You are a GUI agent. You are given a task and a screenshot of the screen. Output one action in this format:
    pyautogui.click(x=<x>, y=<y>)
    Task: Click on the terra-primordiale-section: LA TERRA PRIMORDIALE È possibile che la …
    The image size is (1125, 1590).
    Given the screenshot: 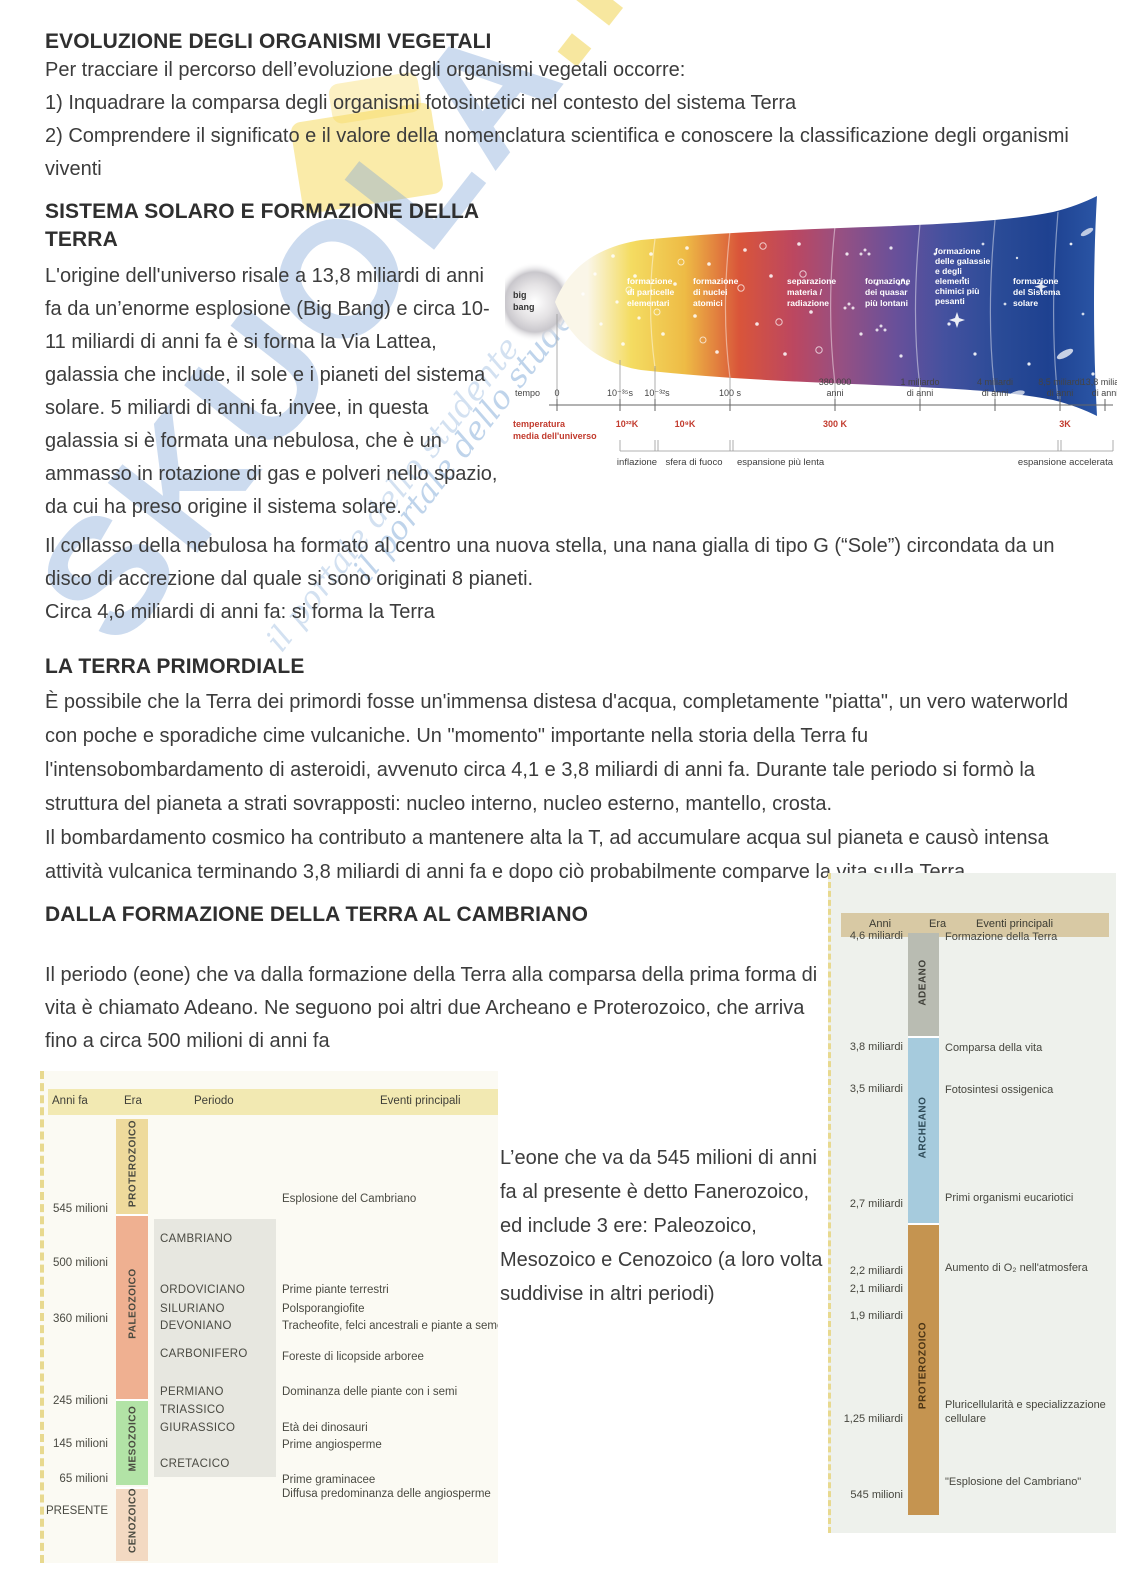 What is the action you would take?
    pyautogui.click(x=565, y=772)
    